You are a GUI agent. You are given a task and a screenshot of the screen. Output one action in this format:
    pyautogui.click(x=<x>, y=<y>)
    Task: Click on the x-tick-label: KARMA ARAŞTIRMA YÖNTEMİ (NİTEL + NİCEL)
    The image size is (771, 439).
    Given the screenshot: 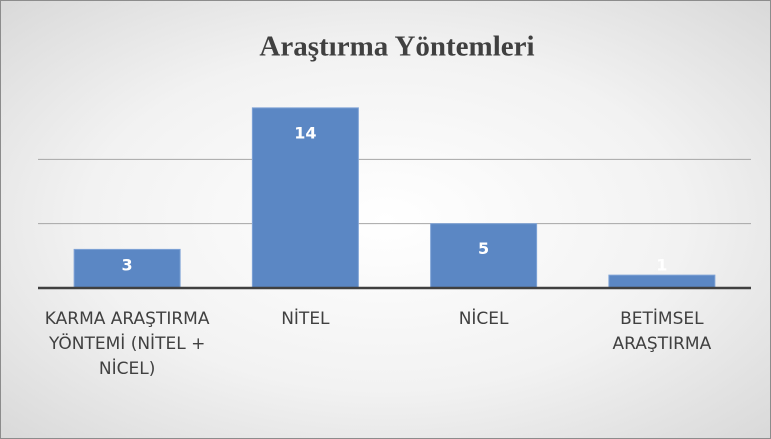 What is the action you would take?
    pyautogui.click(x=127, y=344)
    